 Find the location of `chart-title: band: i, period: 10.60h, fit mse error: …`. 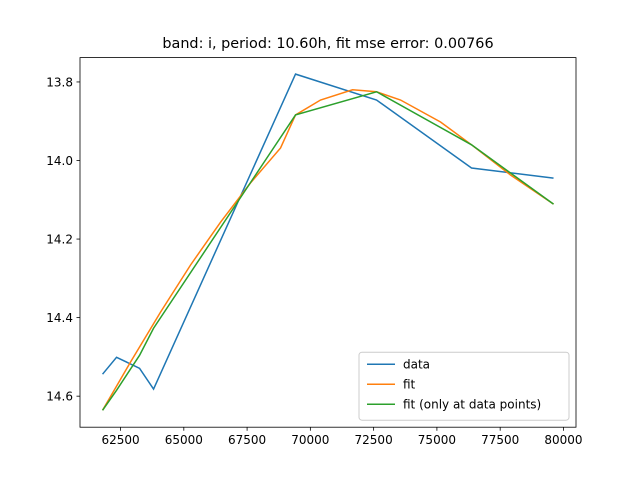

chart-title: band: i, period: 10.60h, fit mse error: … is located at coordinates (327, 44).